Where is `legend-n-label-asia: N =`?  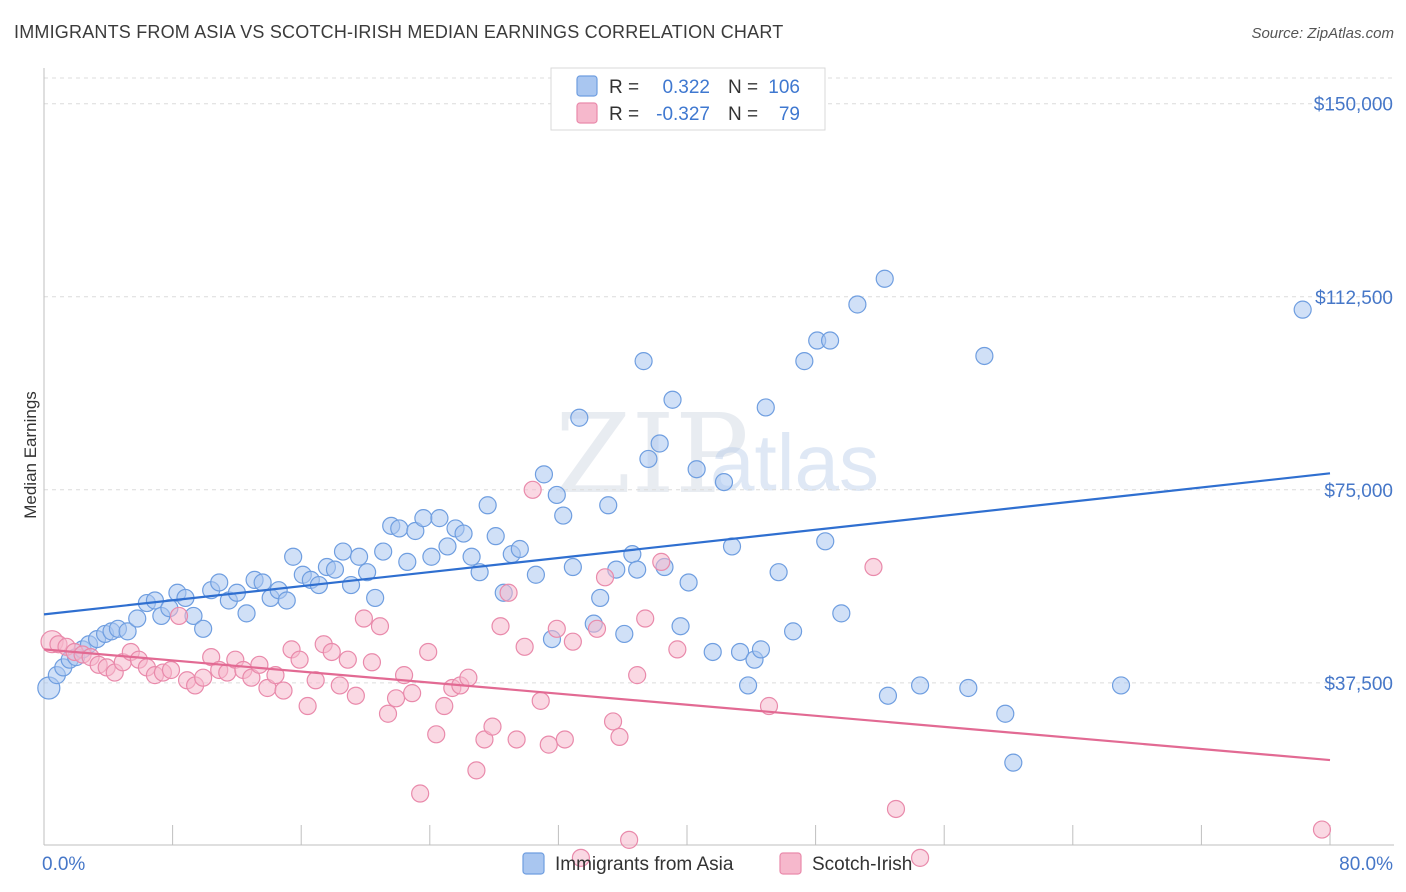
legend-n-label-asia: N = is located at coordinates (743, 87).